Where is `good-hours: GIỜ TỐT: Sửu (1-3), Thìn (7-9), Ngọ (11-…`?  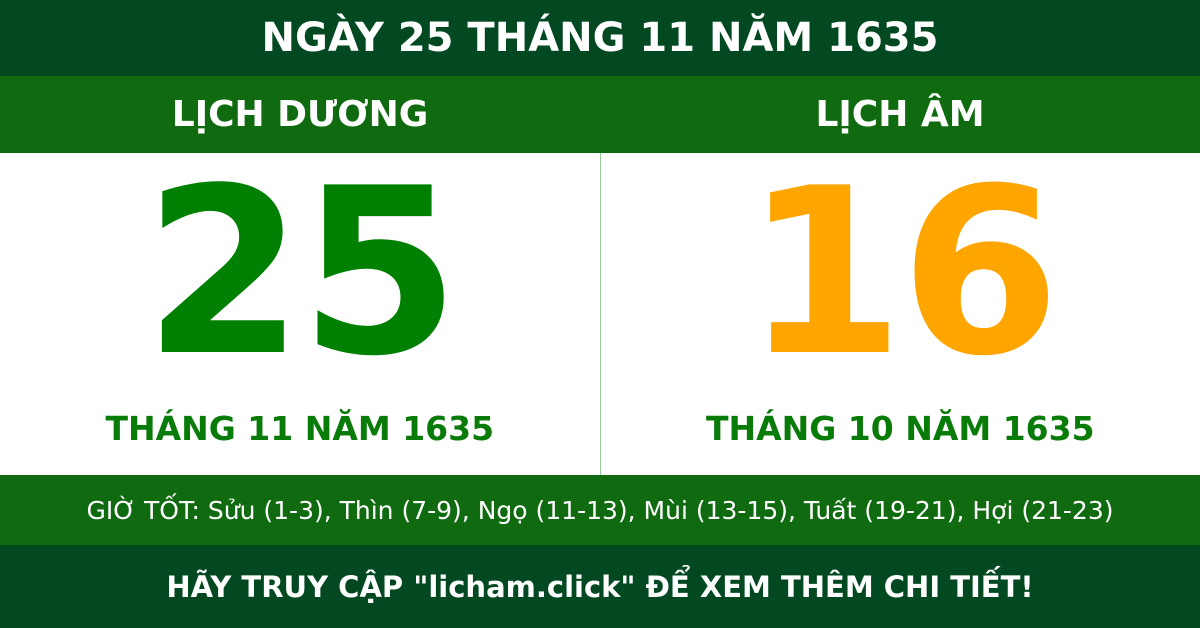 good-hours: GIỜ TỐT: Sửu (1-3), Thìn (7-9), Ngọ (11-… is located at coordinates (600, 510).